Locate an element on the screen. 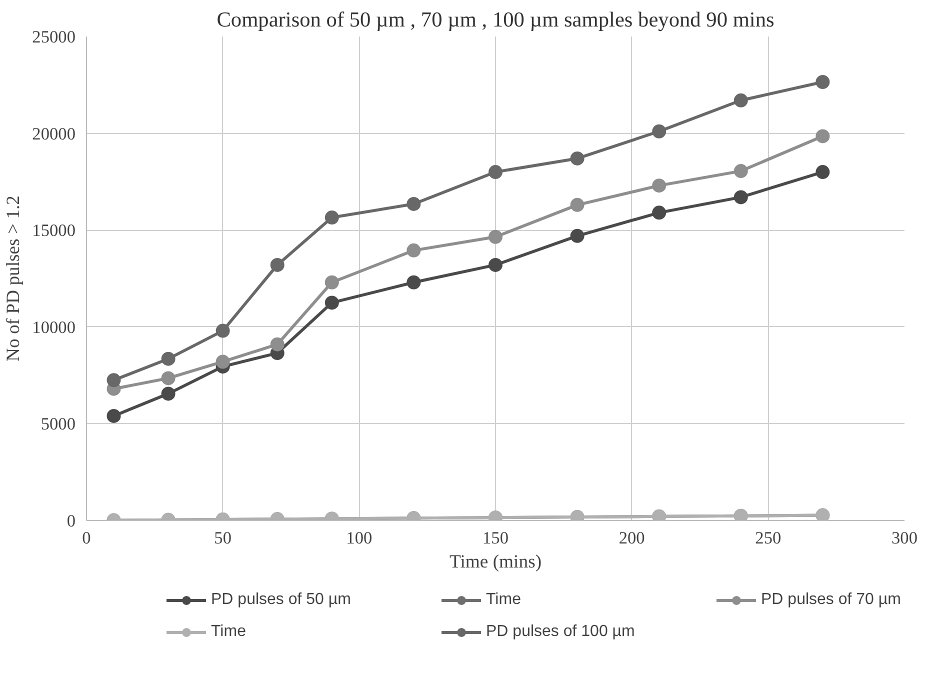 The height and width of the screenshot is (675, 943). y-tick-label: 20000 is located at coordinates (54, 134).